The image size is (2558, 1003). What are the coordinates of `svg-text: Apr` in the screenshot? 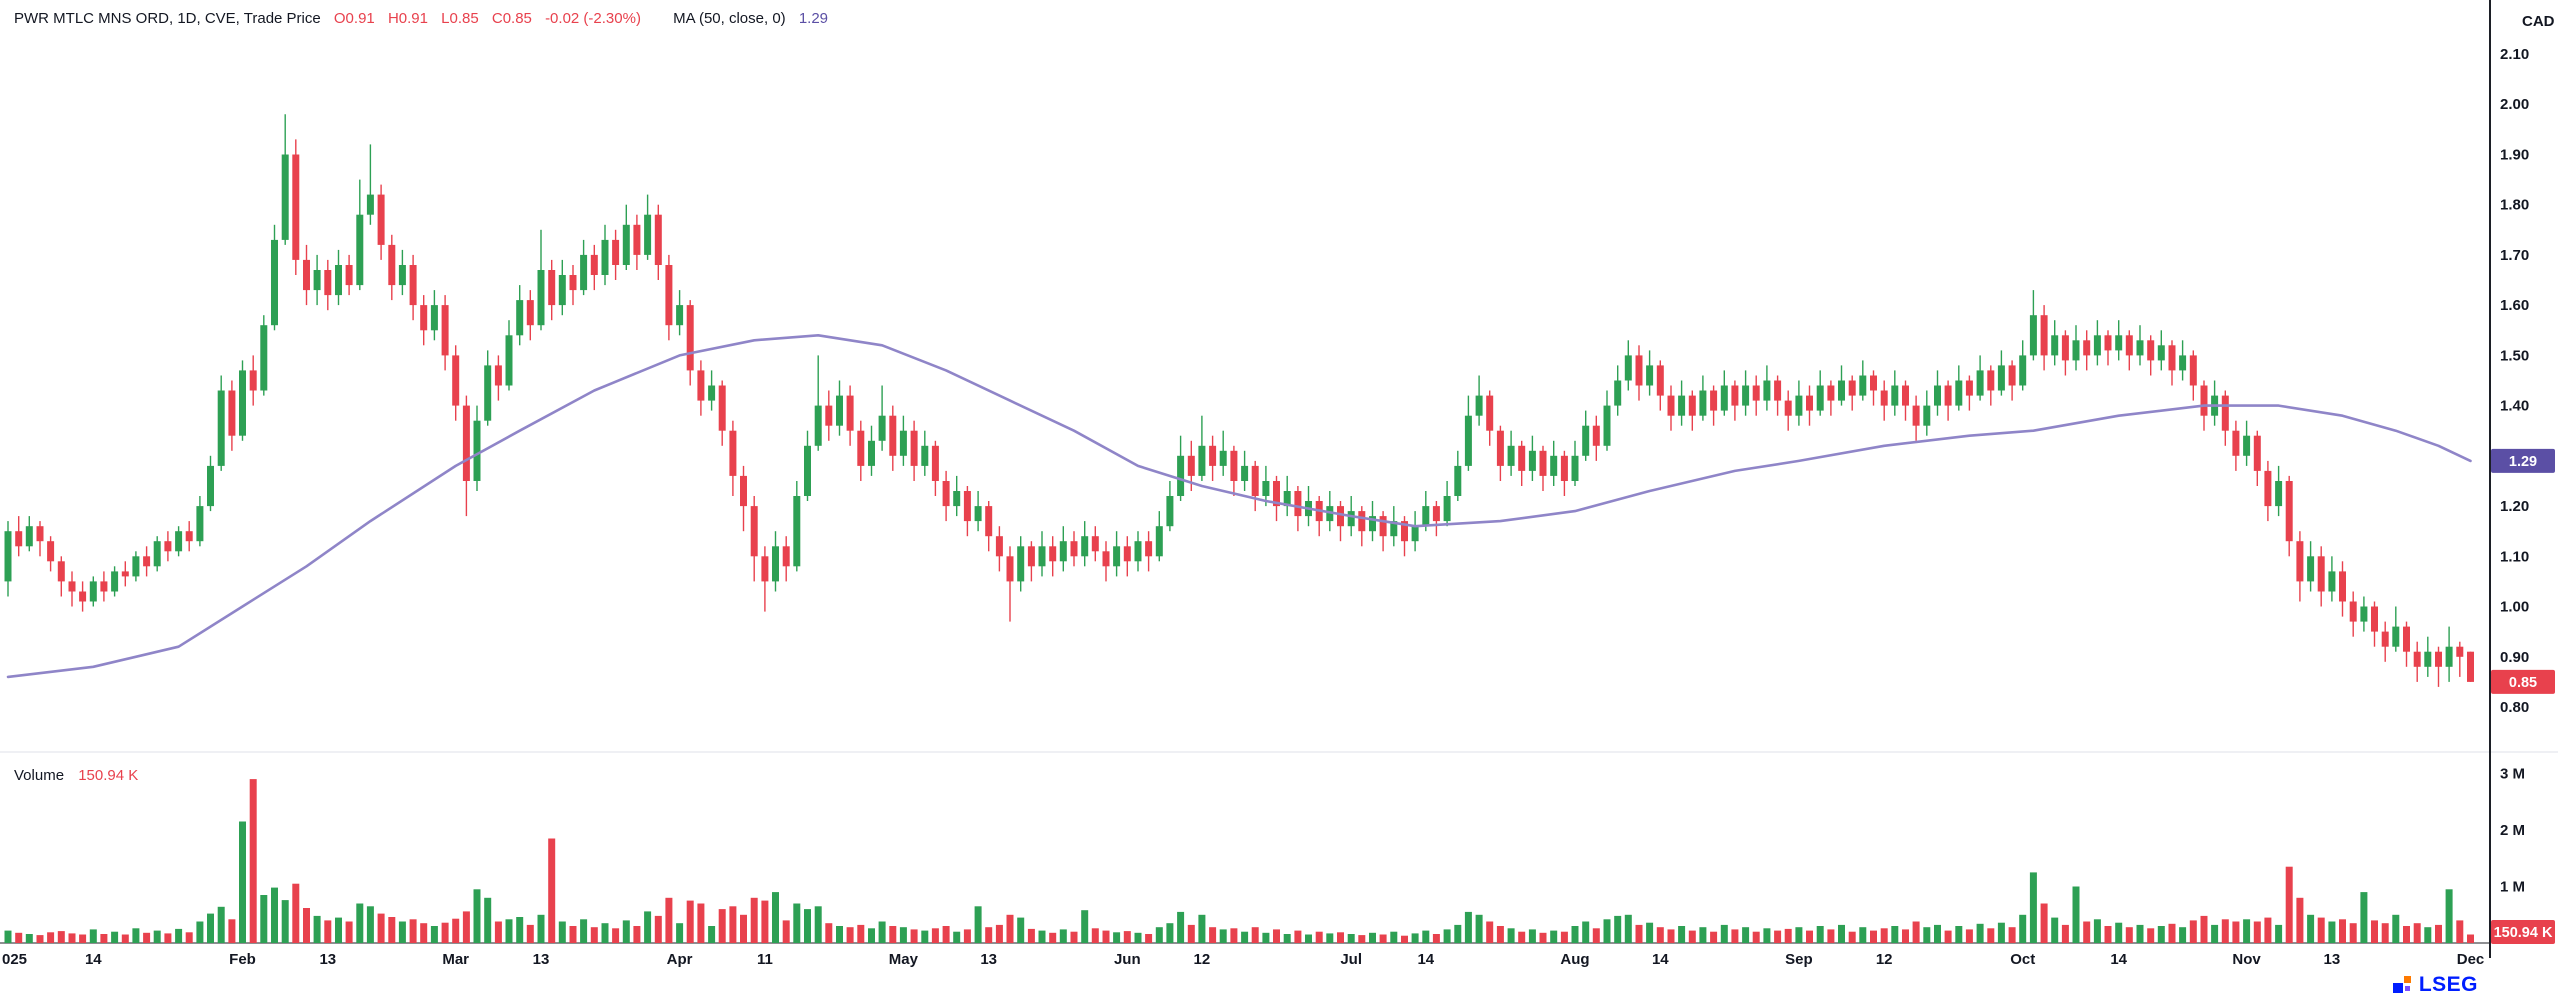 It's located at (680, 959).